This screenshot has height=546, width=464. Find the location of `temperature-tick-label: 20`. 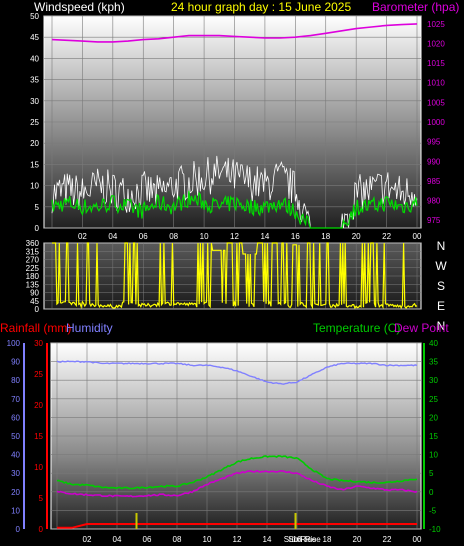

temperature-tick-label: 20 is located at coordinates (433, 417).